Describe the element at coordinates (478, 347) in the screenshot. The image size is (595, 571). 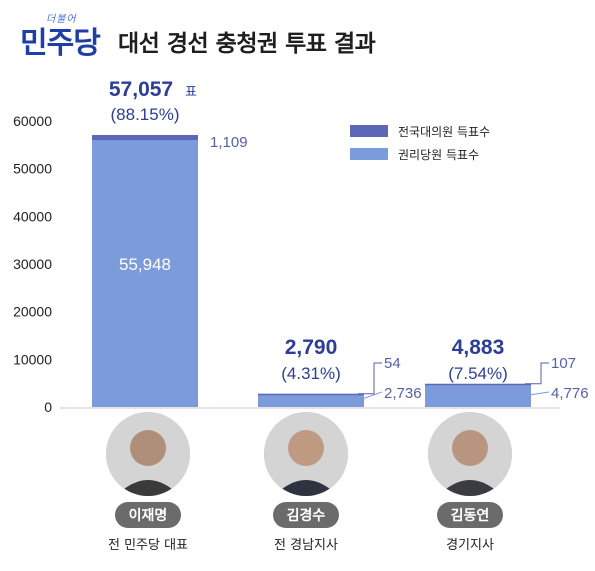
I see `total-votes-label: 4,883` at that location.